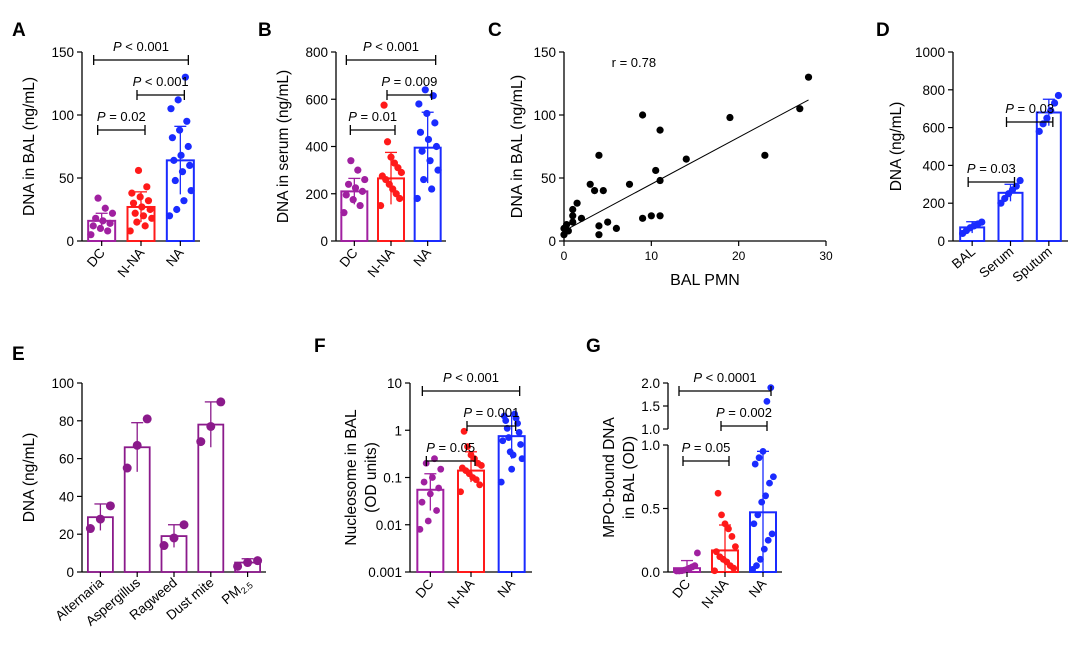 This screenshot has height=659, width=1080. I want to click on bar-y-tick-label: 50, so click(66, 178).